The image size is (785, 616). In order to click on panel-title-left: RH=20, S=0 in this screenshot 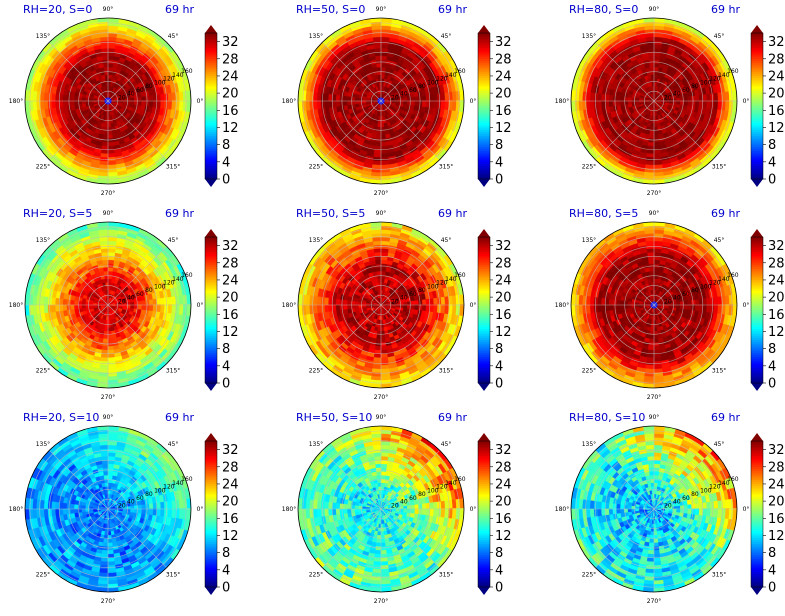, I will do `click(57, 9)`.